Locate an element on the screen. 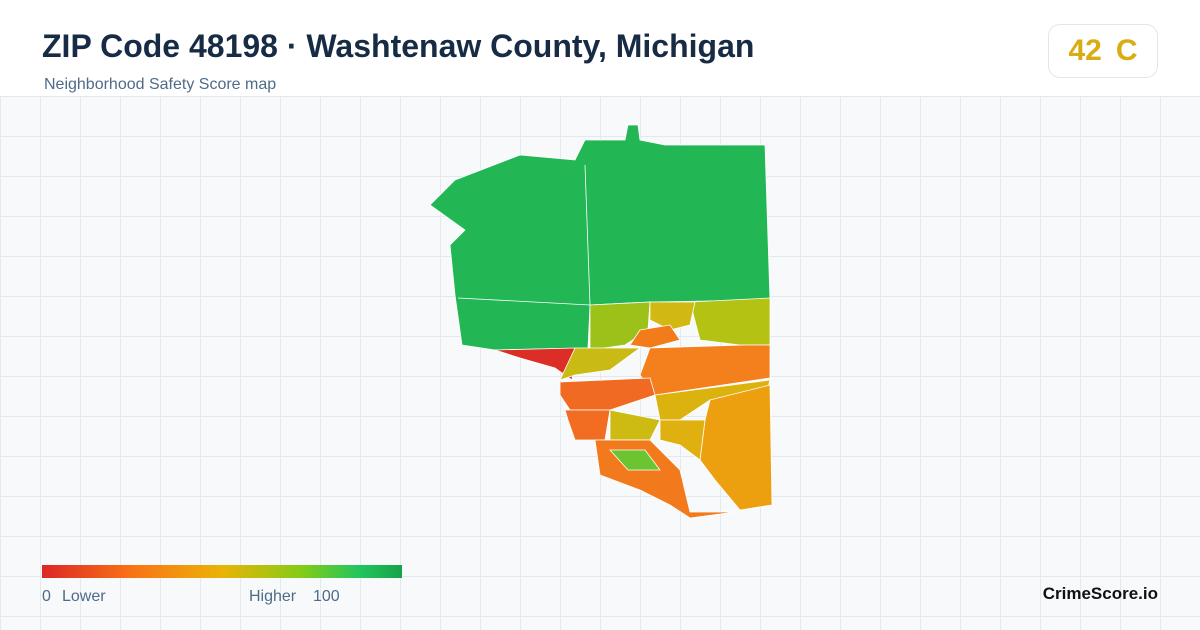 The image size is (1200, 630). legend-max: 100 is located at coordinates (326, 596).